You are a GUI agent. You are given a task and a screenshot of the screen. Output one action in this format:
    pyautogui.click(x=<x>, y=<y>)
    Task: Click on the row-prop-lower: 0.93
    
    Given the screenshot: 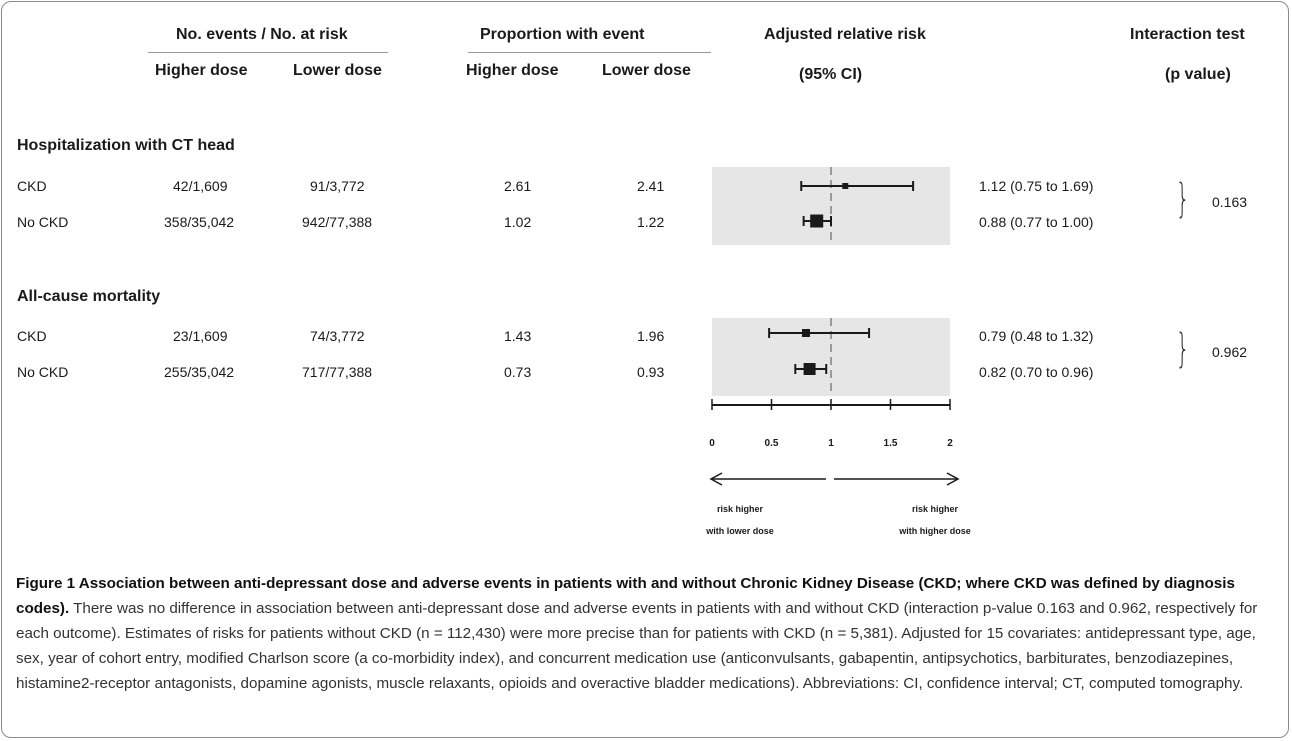 What is the action you would take?
    pyautogui.click(x=651, y=372)
    